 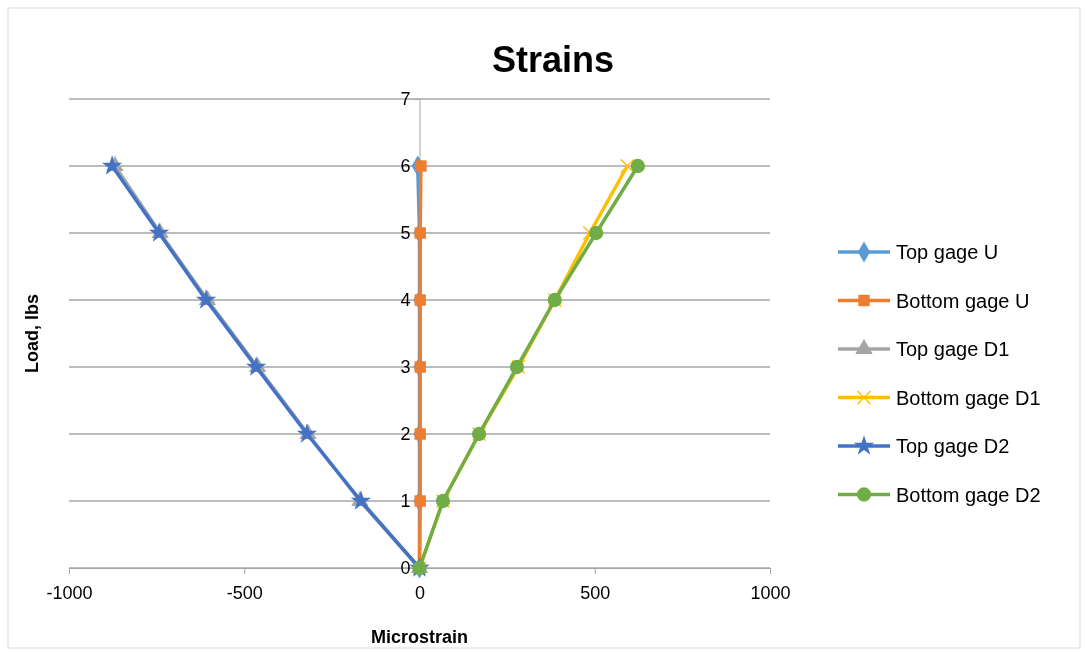 I want to click on legend-label: Bottom gage D1, so click(x=968, y=397).